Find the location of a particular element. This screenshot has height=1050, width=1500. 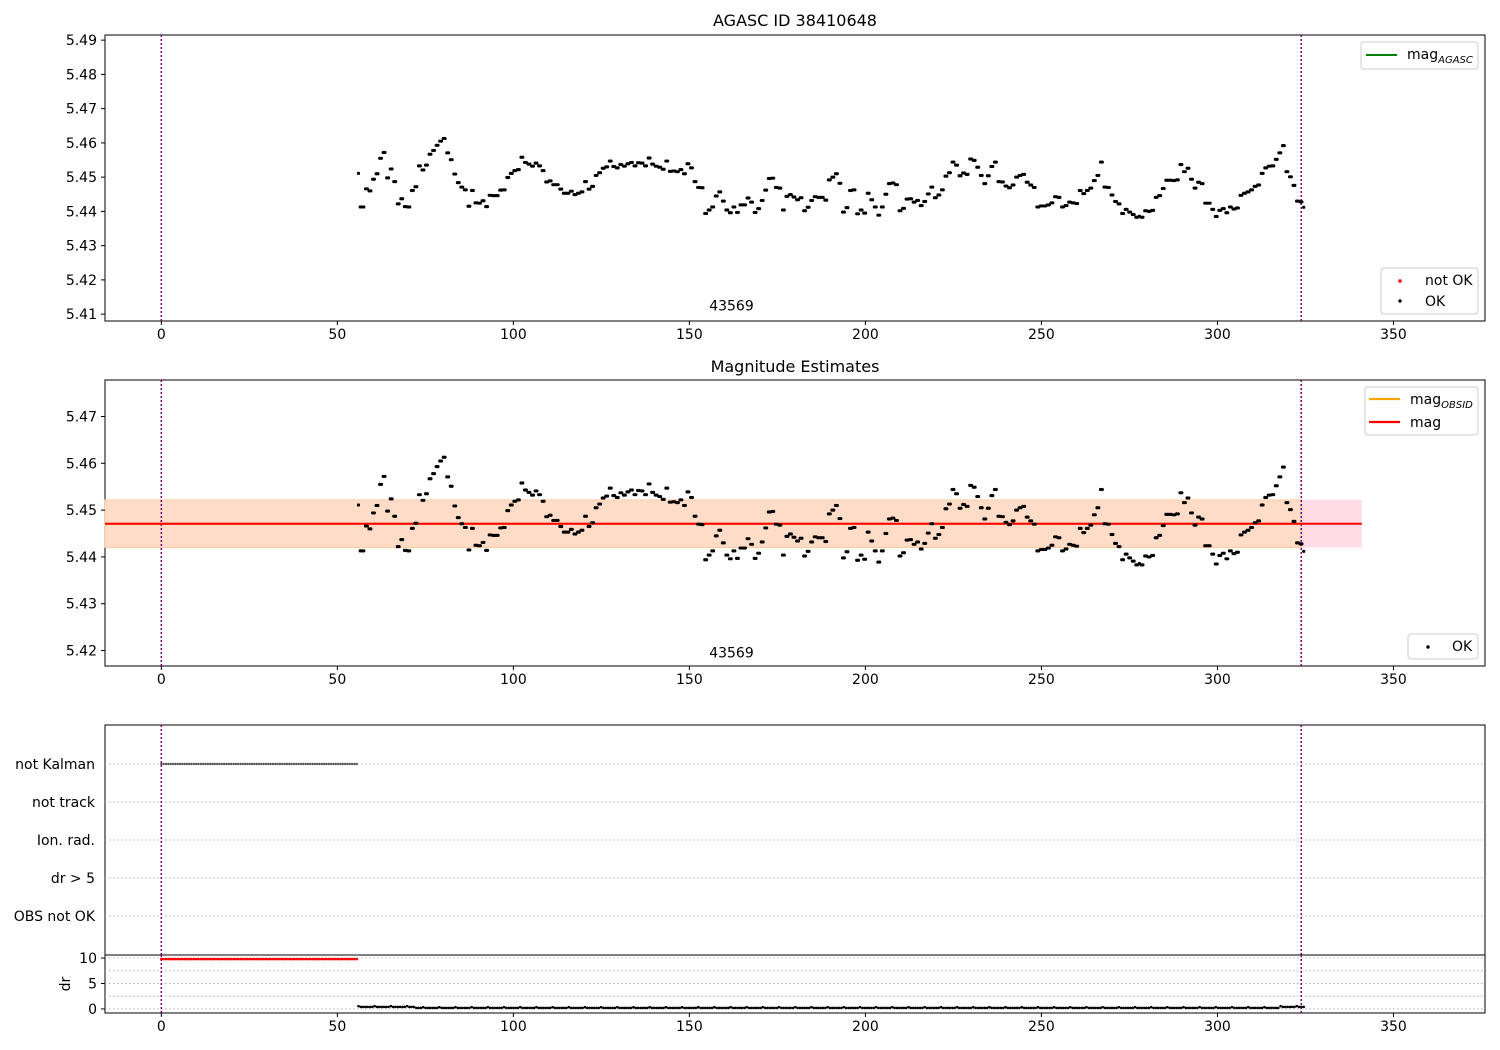

legend-label-mag-agasc: magAGASC is located at coordinates (1440, 56).